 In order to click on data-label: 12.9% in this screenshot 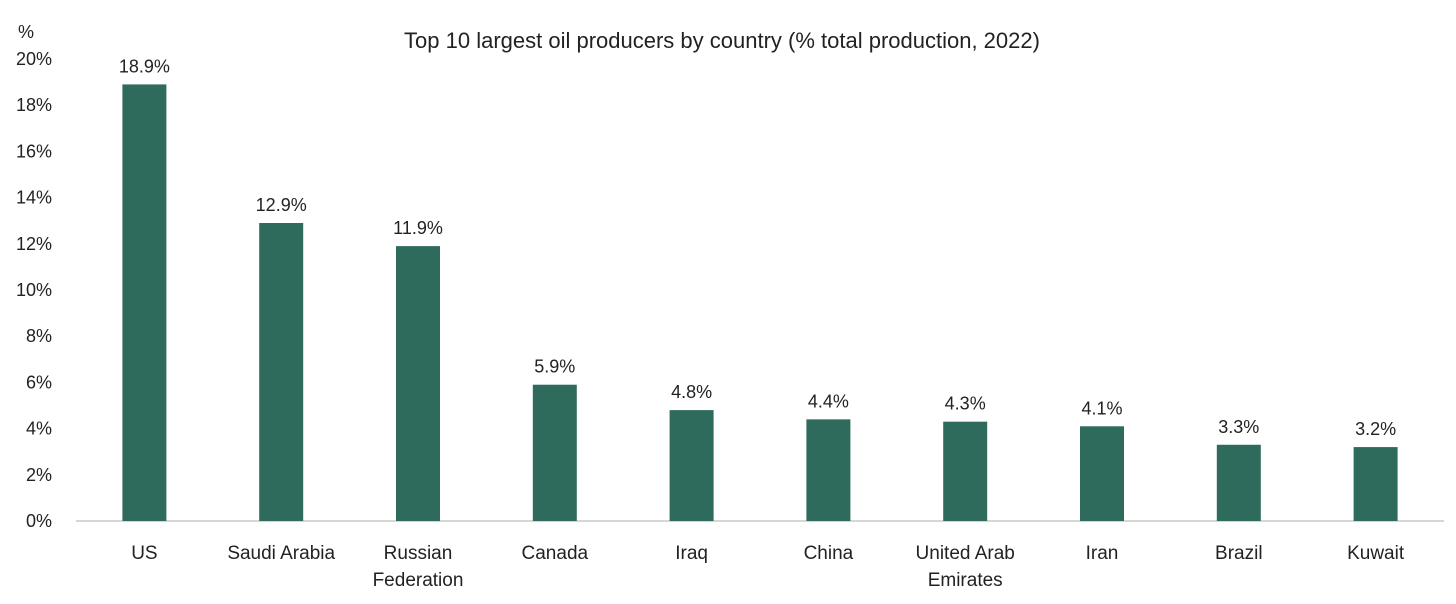, I will do `click(281, 205)`.